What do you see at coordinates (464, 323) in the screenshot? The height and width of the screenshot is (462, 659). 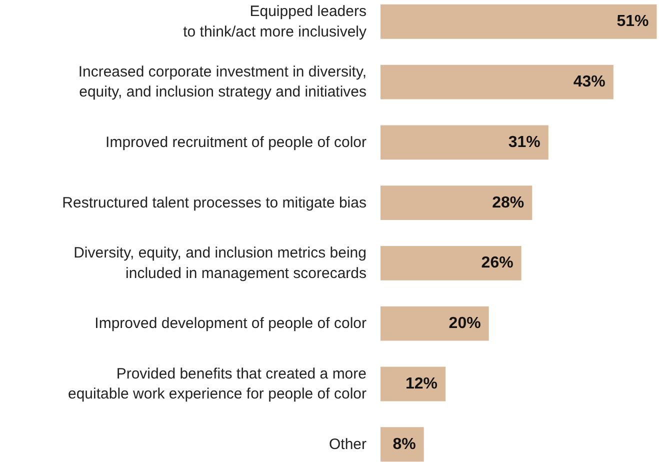 I see `data-label: 20%` at bounding box center [464, 323].